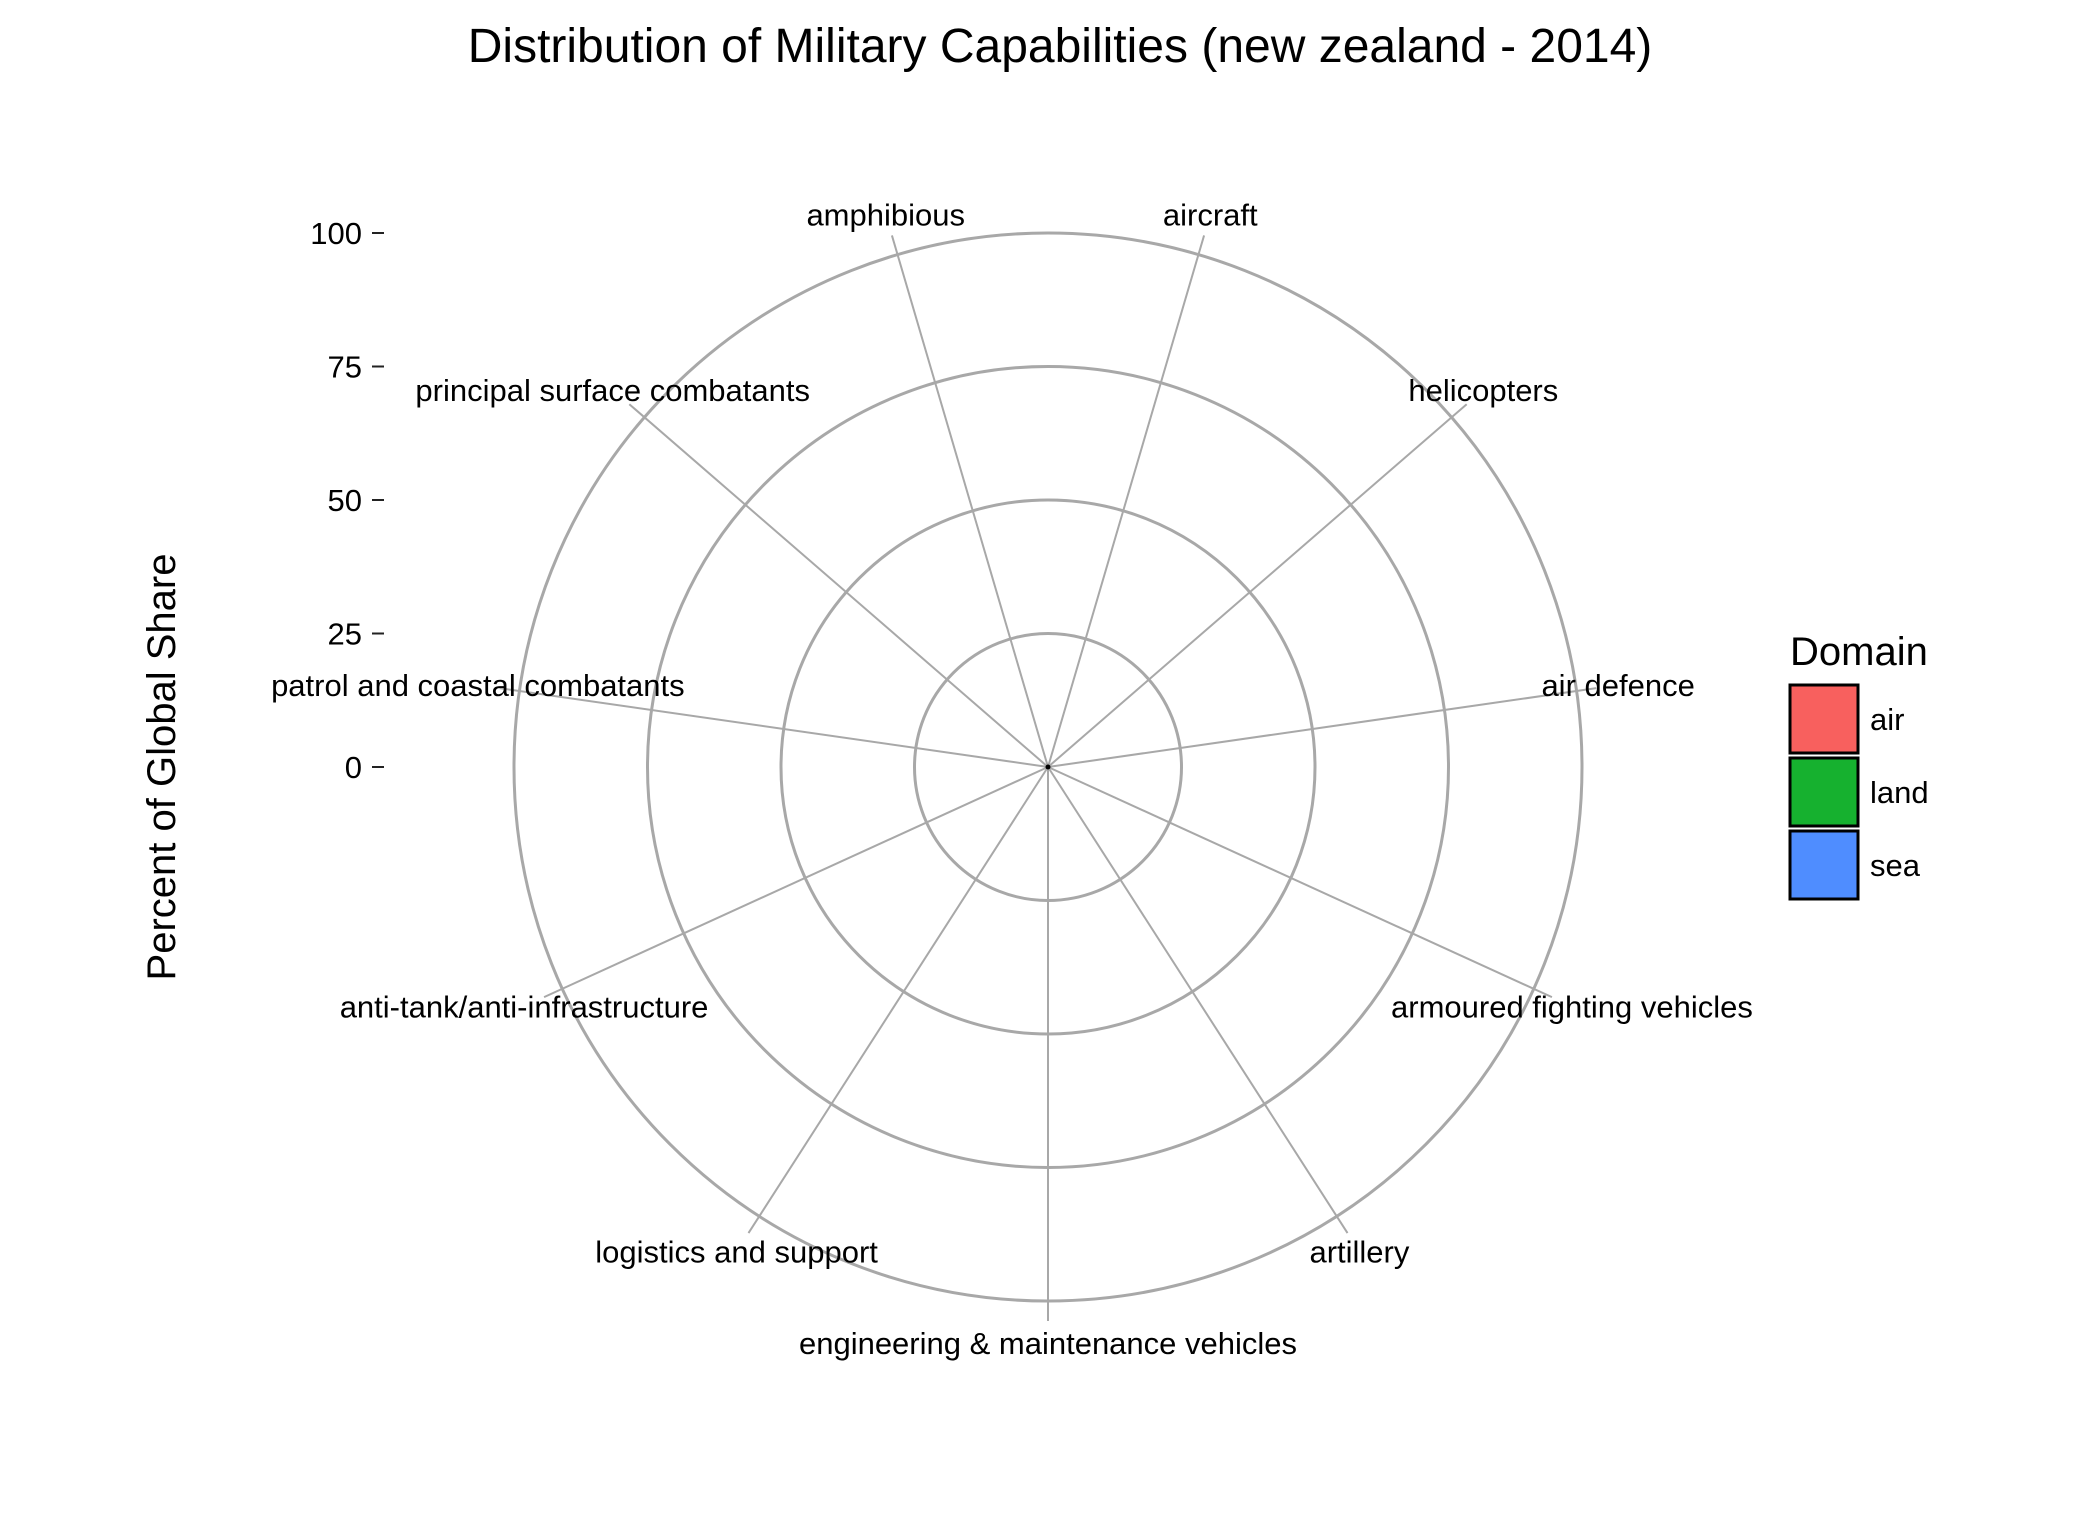  Describe the element at coordinates (1048, 1343) in the screenshot. I see `category-label: engineering & maintenance vehicles` at that location.